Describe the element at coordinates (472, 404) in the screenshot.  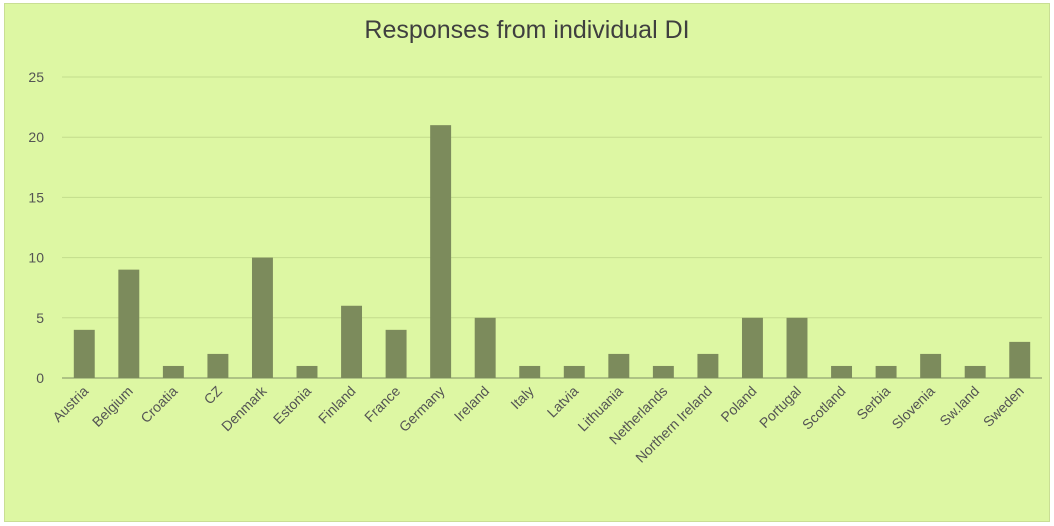
I see `x-category-label: Ireland` at that location.